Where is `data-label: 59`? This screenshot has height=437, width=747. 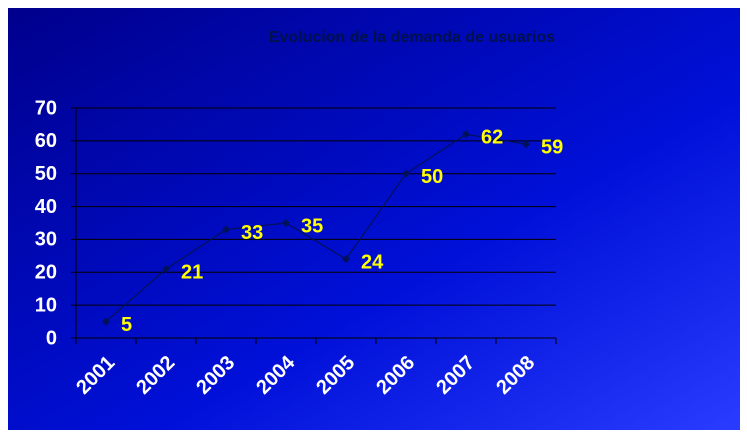 data-label: 59 is located at coordinates (552, 147).